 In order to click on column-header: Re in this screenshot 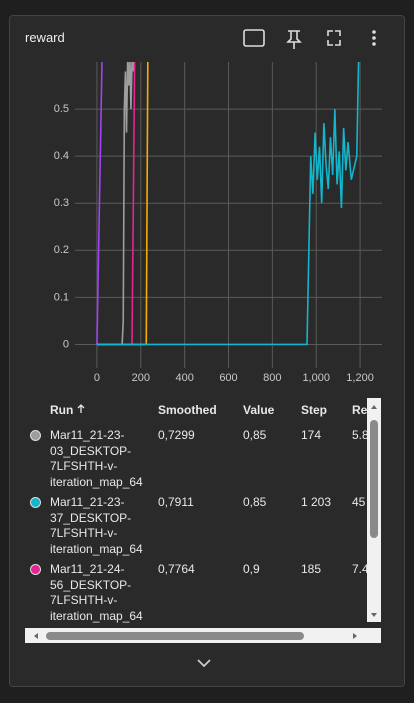, I will do `click(359, 410)`.